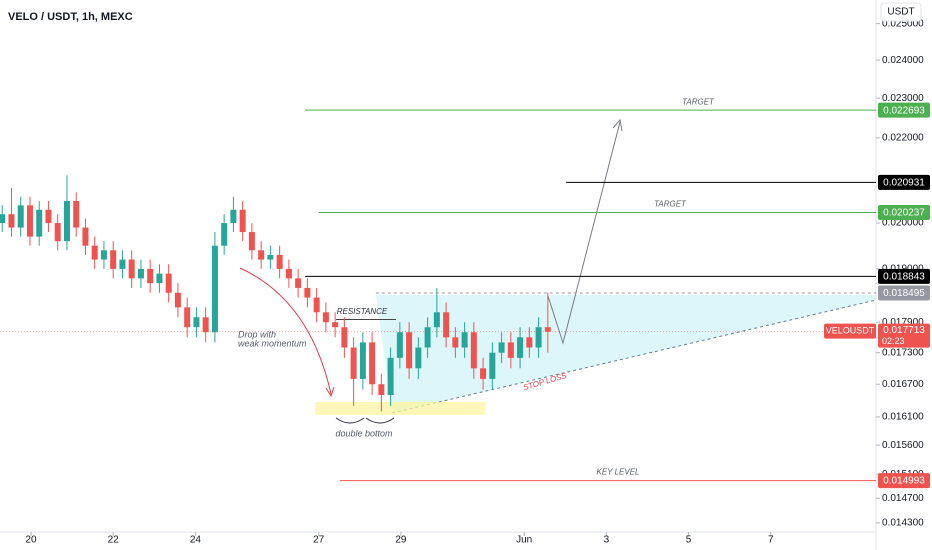 The image size is (932, 550). I want to click on y-tick-label: 0.020000, so click(903, 223).